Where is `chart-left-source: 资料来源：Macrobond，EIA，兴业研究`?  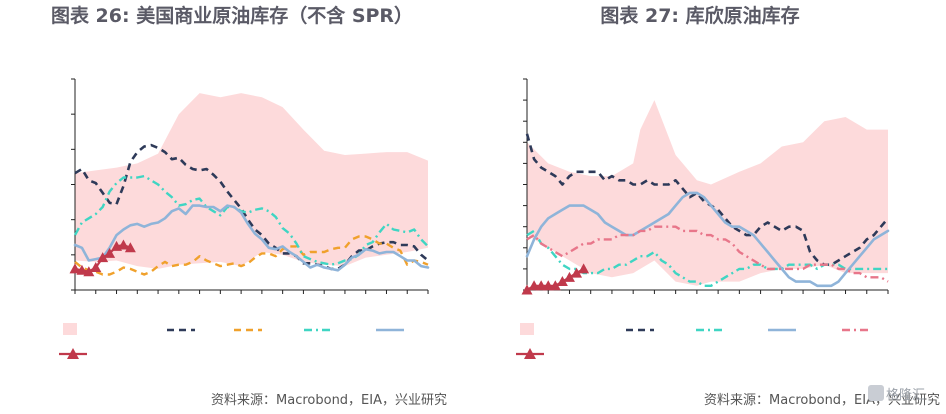
chart-left-source: 资料来源：Macrobond，EIA，兴业研究 is located at coordinates (329, 400).